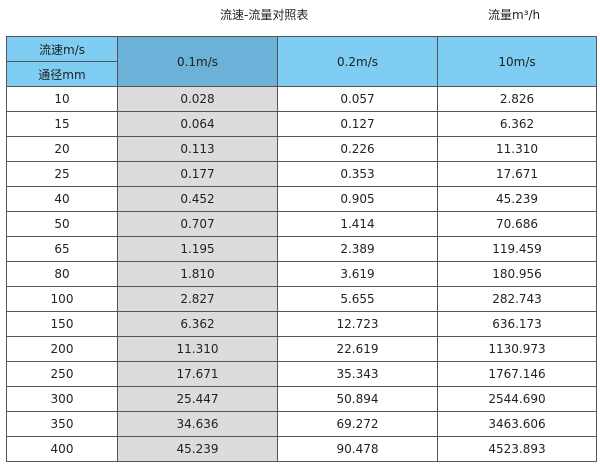 This screenshot has height=466, width=600. I want to click on diameter-cell: 25, so click(62, 174).